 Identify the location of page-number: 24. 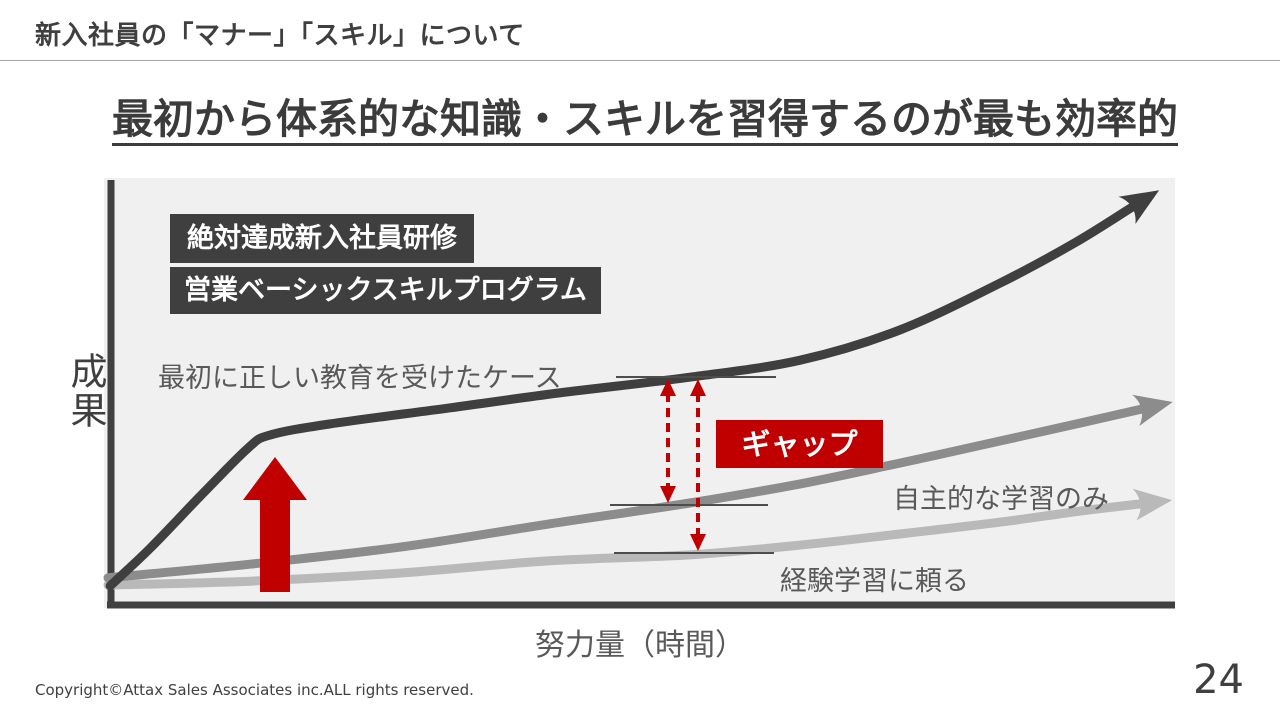
(1218, 680).